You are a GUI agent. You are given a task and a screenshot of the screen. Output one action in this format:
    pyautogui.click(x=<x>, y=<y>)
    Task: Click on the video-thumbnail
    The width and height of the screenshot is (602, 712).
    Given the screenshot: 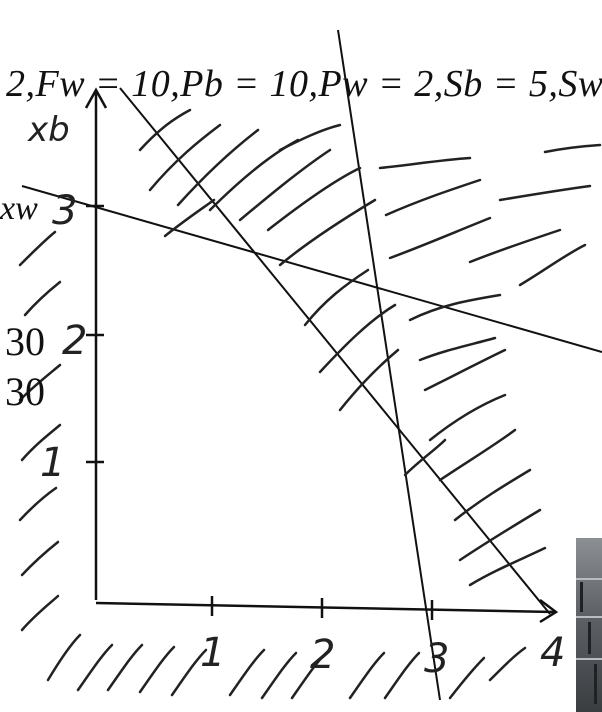 What is the action you would take?
    pyautogui.click(x=589, y=625)
    